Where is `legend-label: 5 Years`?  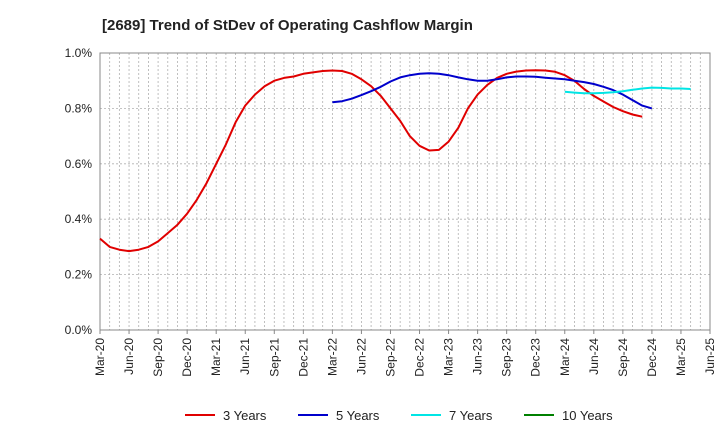 legend-label: 5 Years is located at coordinates (358, 415).